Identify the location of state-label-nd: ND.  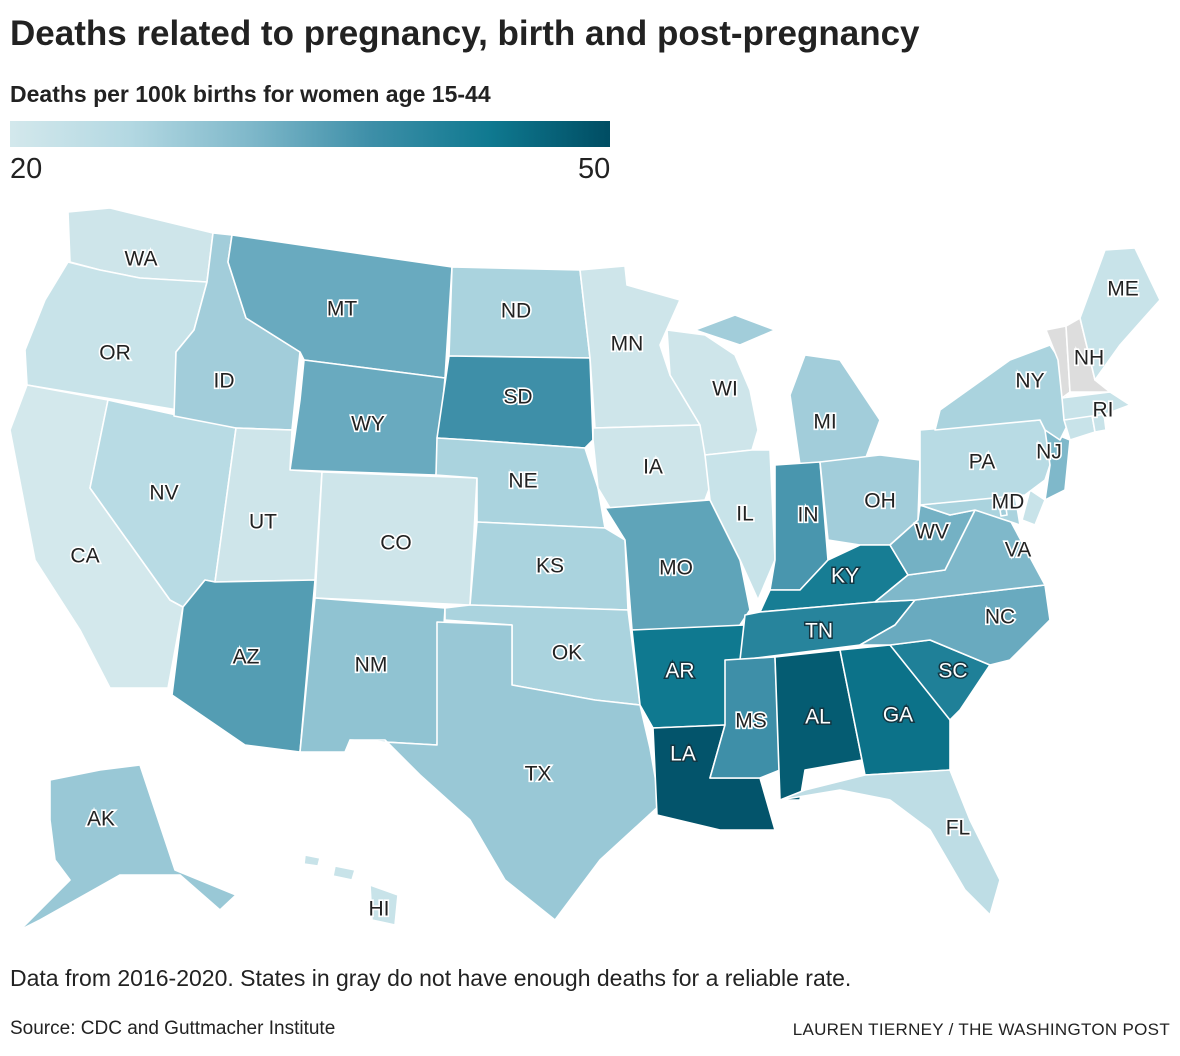
(516, 311).